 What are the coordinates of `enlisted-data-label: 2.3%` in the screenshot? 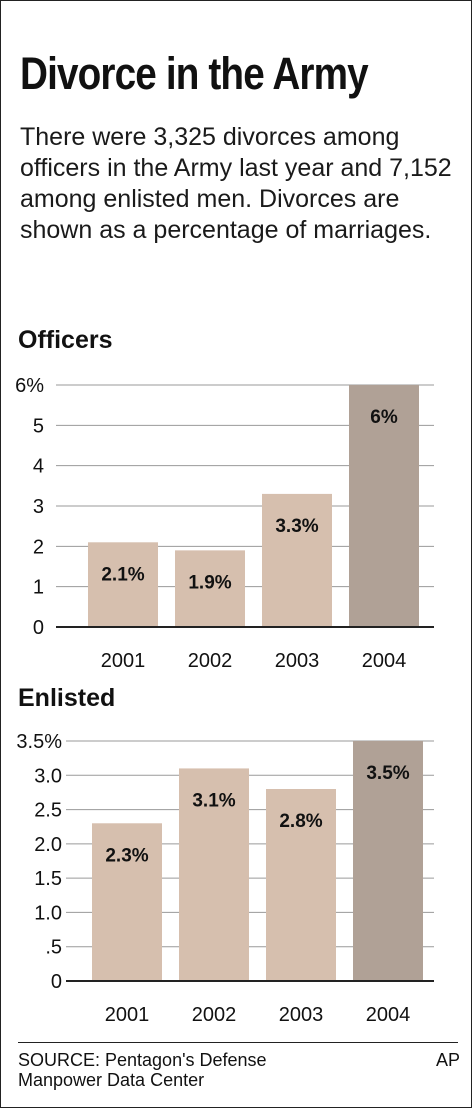 It's located at (126, 855).